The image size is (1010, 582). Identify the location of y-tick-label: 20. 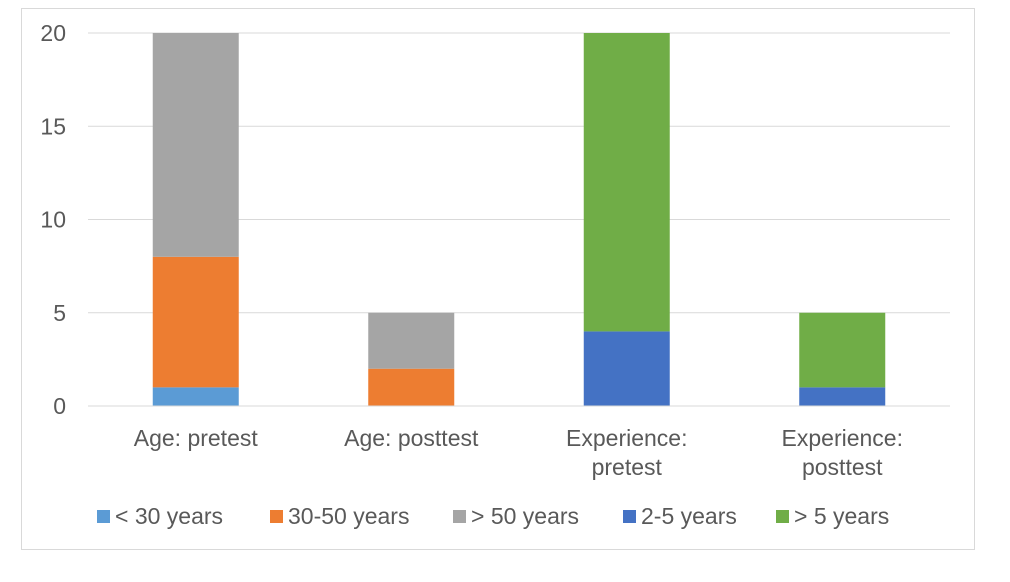
(53, 33).